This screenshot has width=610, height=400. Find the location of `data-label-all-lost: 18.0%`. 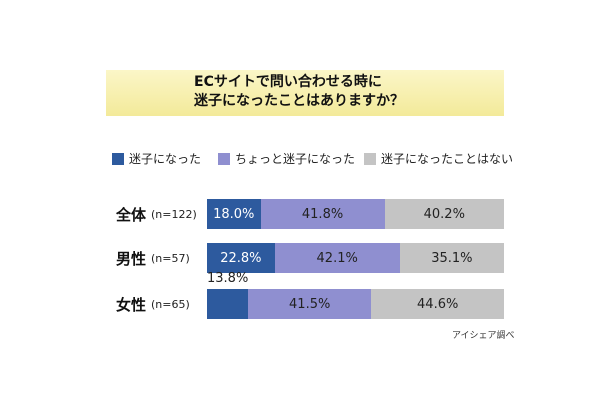

data-label-all-lost: 18.0% is located at coordinates (234, 214).